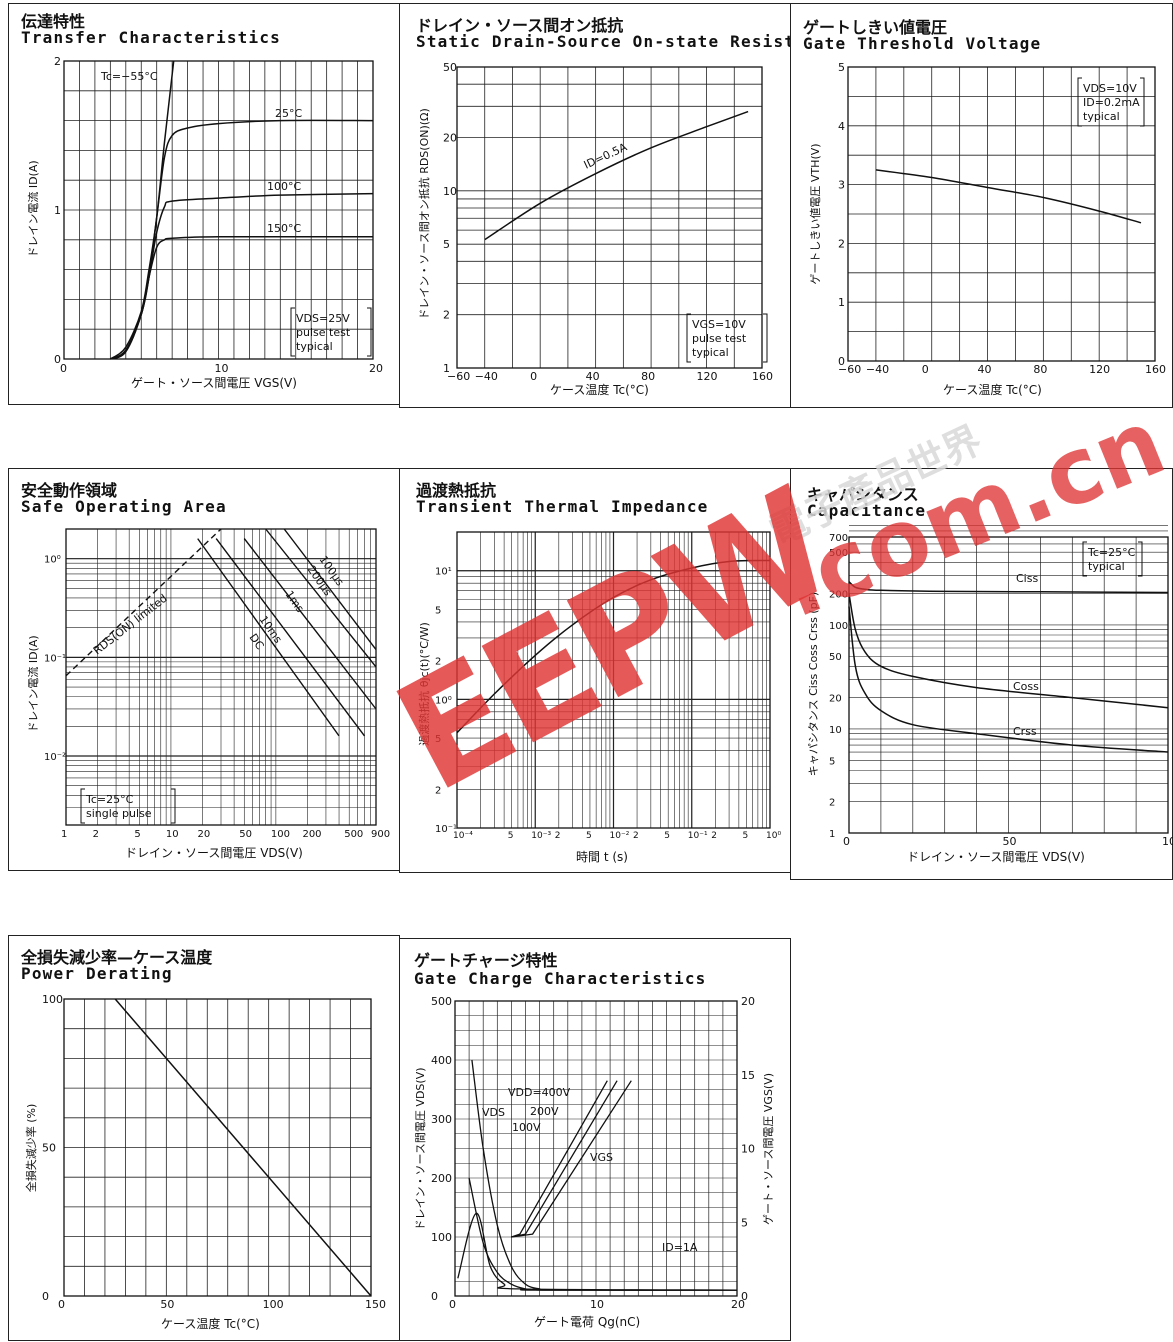 This screenshot has height=1342, width=1173. Describe the element at coordinates (1027, 578) in the screenshot. I see `series-label: Ciss` at that location.